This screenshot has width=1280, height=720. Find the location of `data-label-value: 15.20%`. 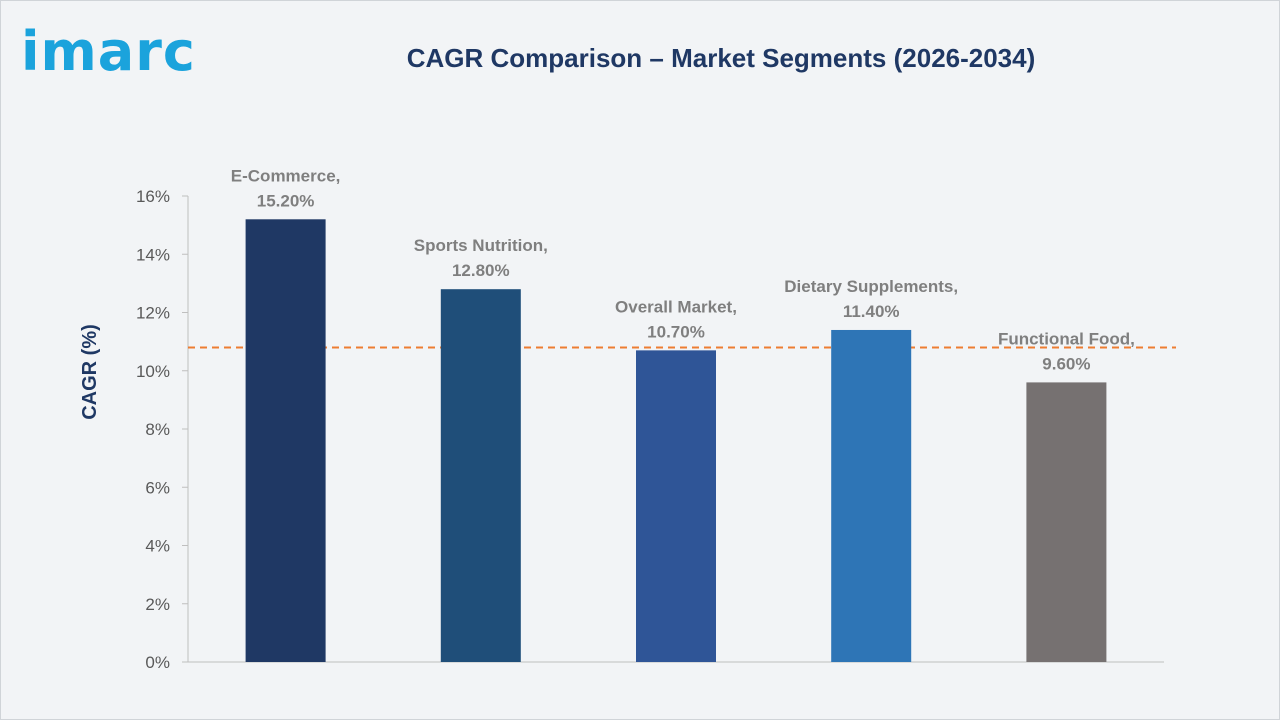

data-label-value: 15.20% is located at coordinates (286, 200).